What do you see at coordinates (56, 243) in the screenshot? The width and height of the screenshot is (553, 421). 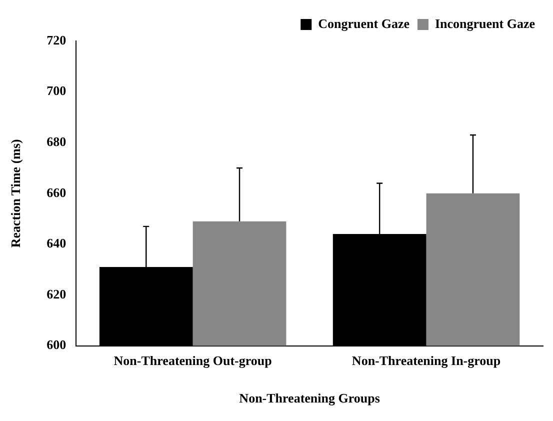 I see `y-tick-label: 640` at bounding box center [56, 243].